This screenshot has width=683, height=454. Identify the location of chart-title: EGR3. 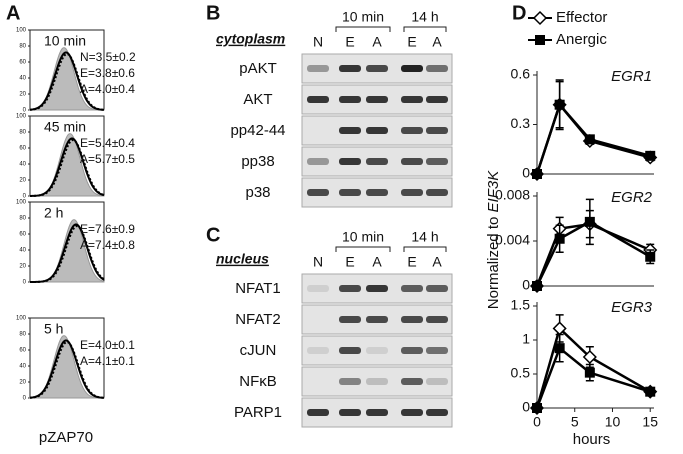
(632, 307).